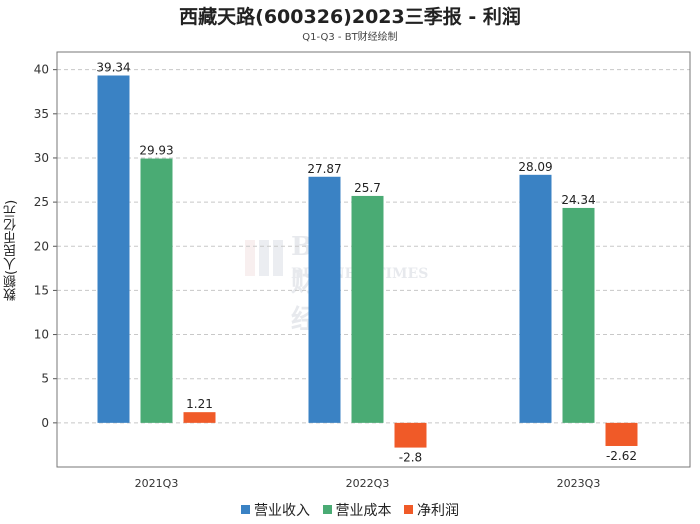 Image resolution: width=700 pixels, height=524 pixels. Describe the element at coordinates (327, 509) in the screenshot. I see `legend-swatch-cost` at that location.